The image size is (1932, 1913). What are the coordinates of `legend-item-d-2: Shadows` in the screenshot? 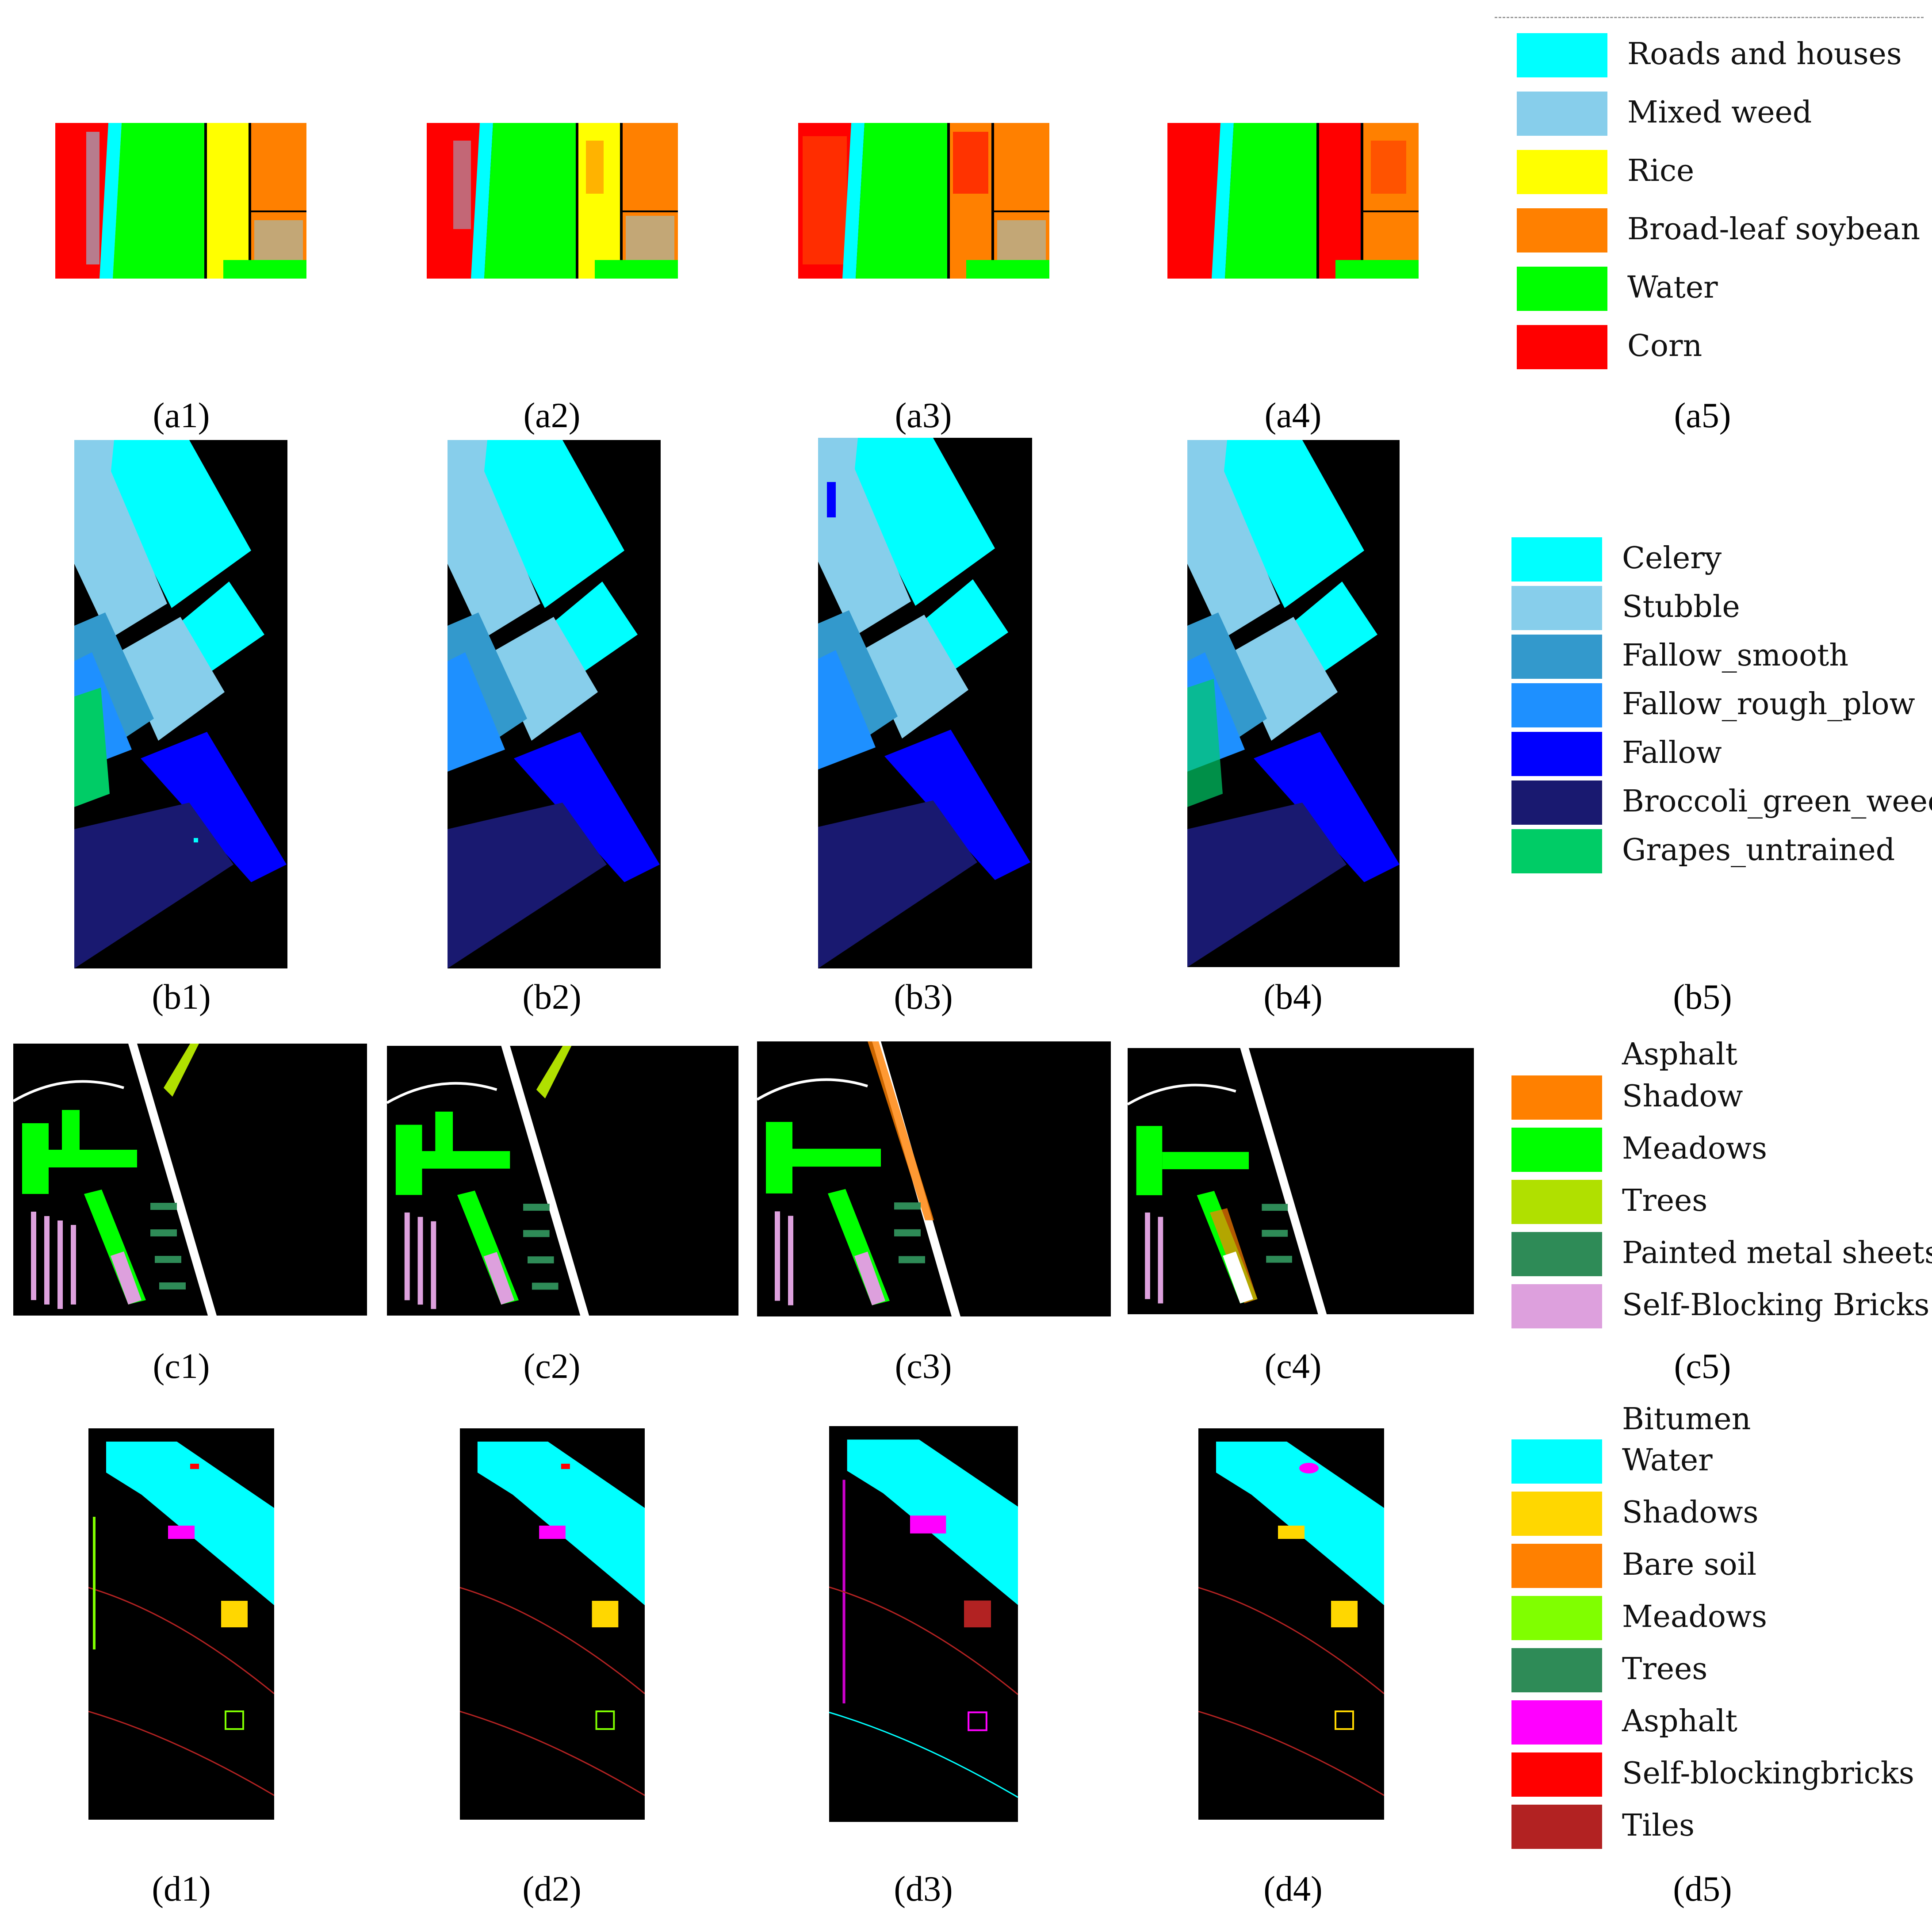 It's located at (1721, 1516).